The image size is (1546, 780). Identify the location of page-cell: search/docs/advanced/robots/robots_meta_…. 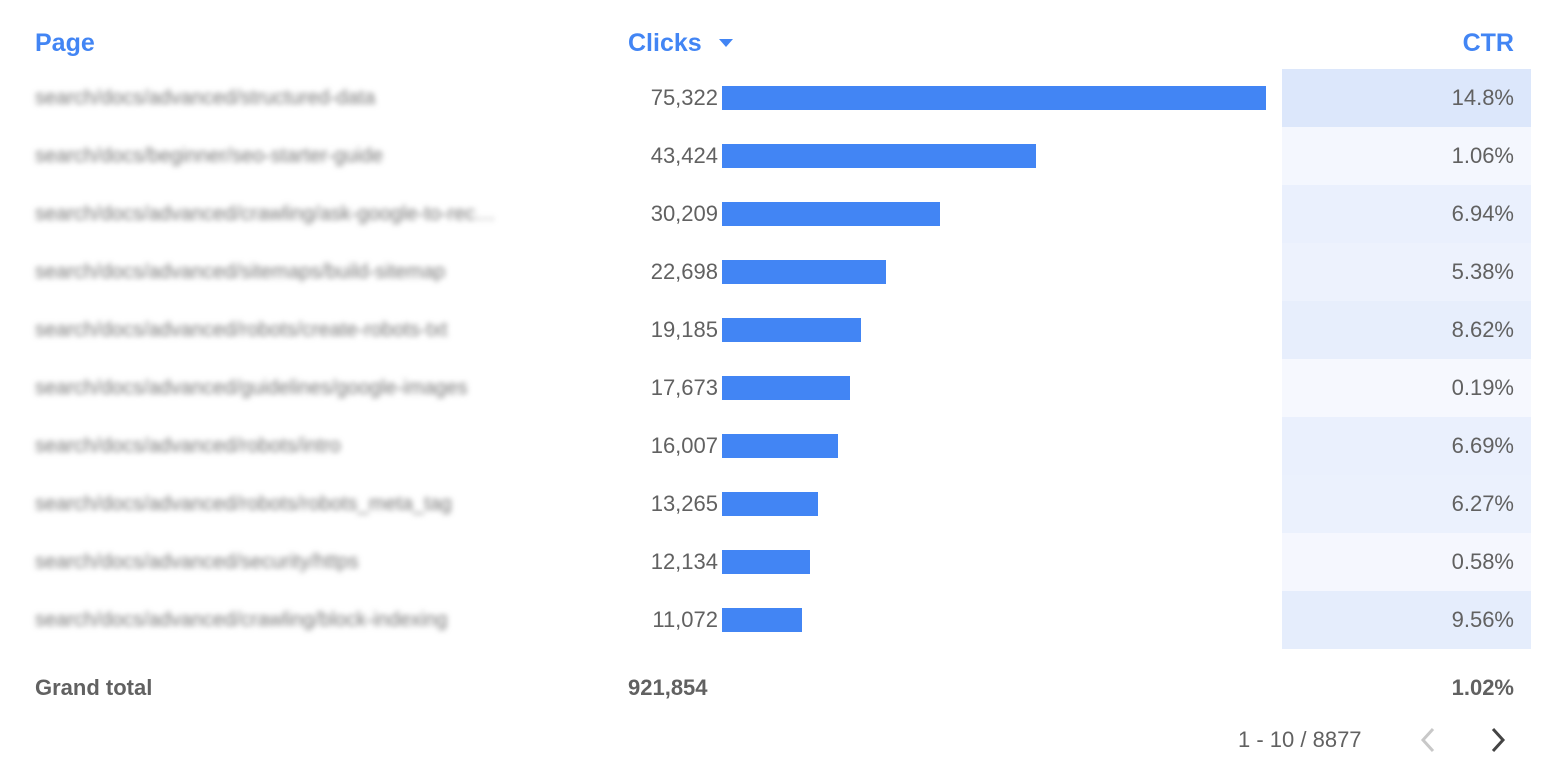
(243, 504).